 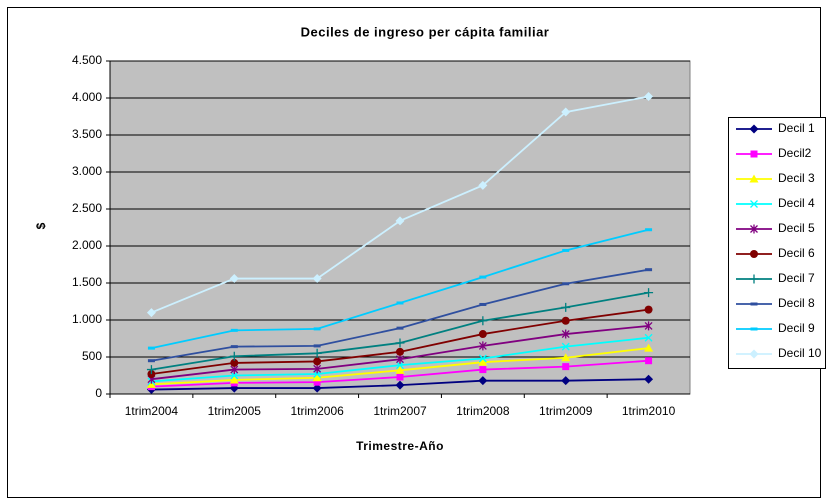 What do you see at coordinates (98, 393) in the screenshot?
I see `y-tick-label: 0` at bounding box center [98, 393].